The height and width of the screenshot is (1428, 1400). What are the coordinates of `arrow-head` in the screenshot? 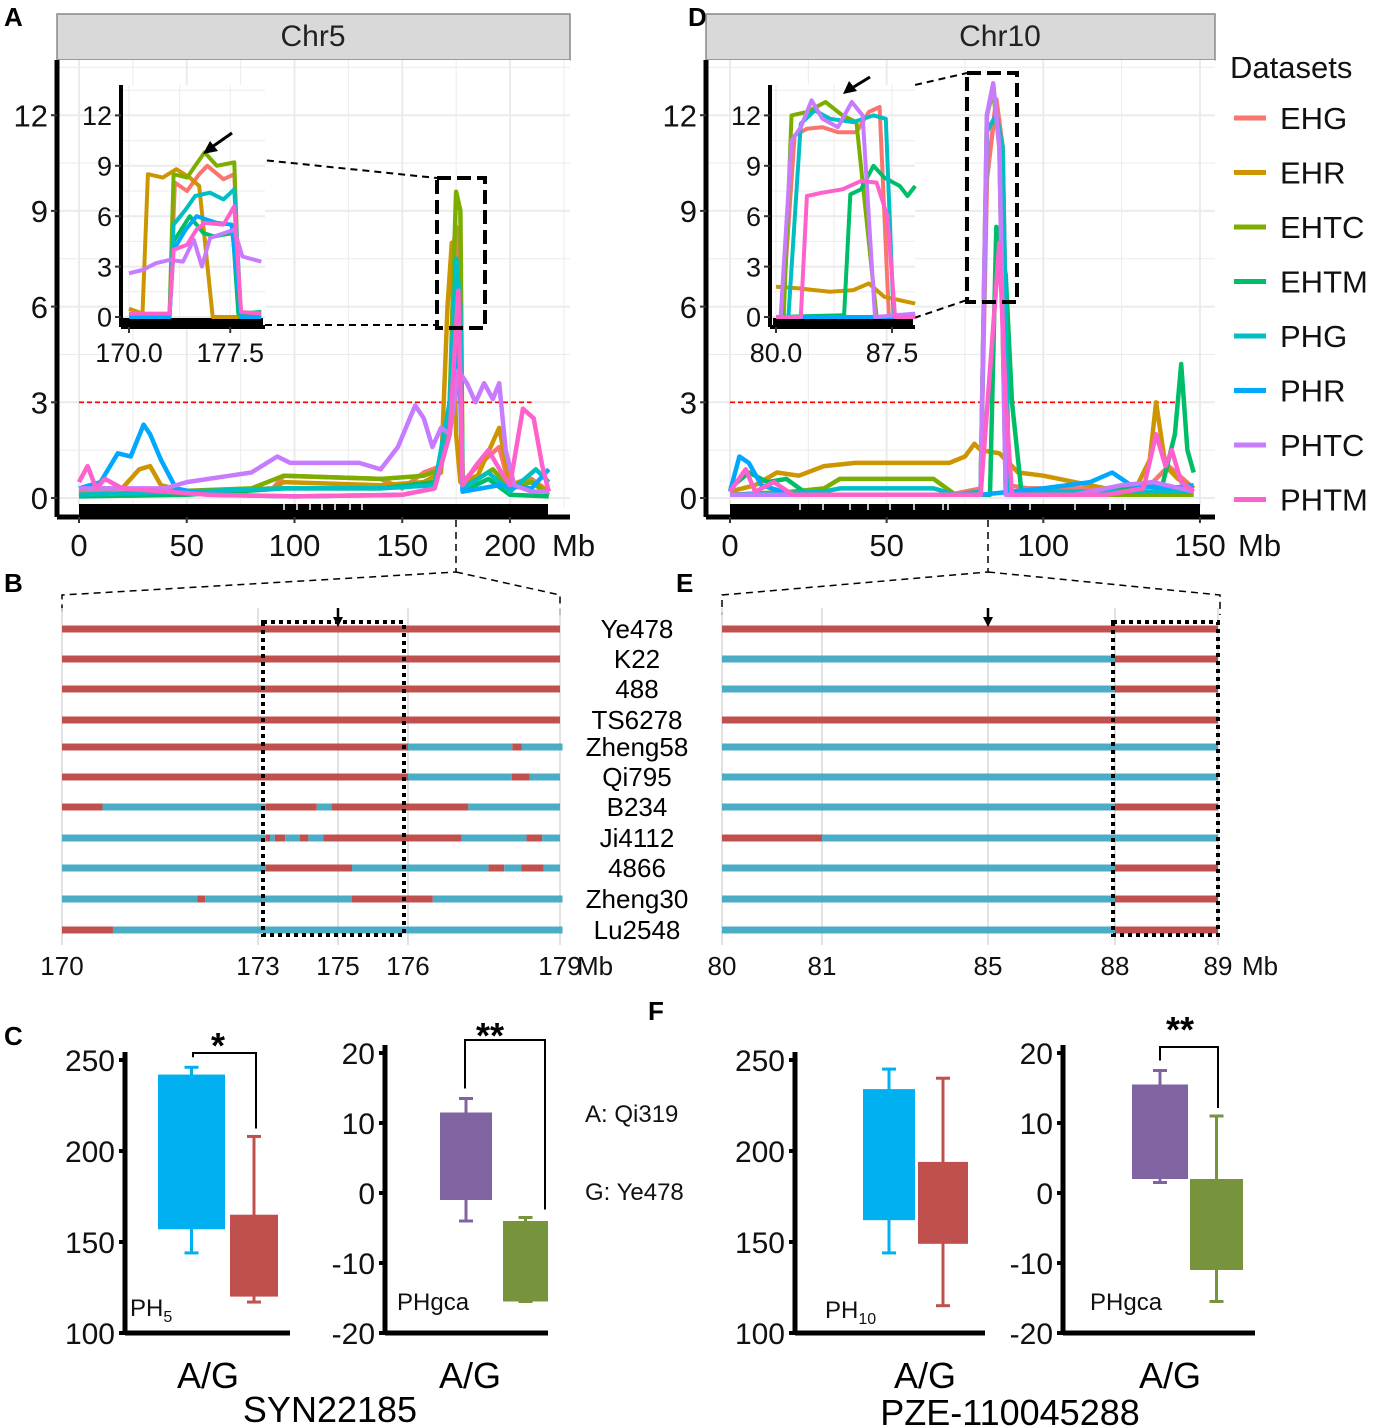 It's located at (338, 622).